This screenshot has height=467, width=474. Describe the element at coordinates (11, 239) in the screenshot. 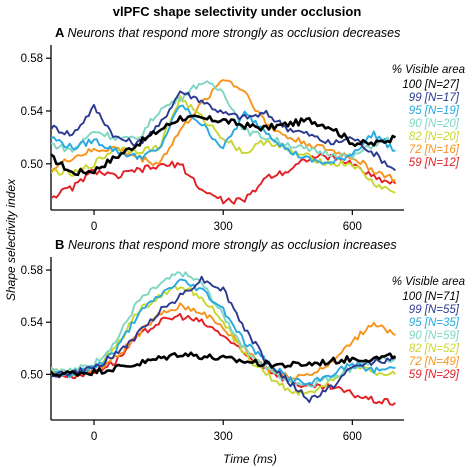

I see `y-axis-label: Shape selectivity index` at that location.